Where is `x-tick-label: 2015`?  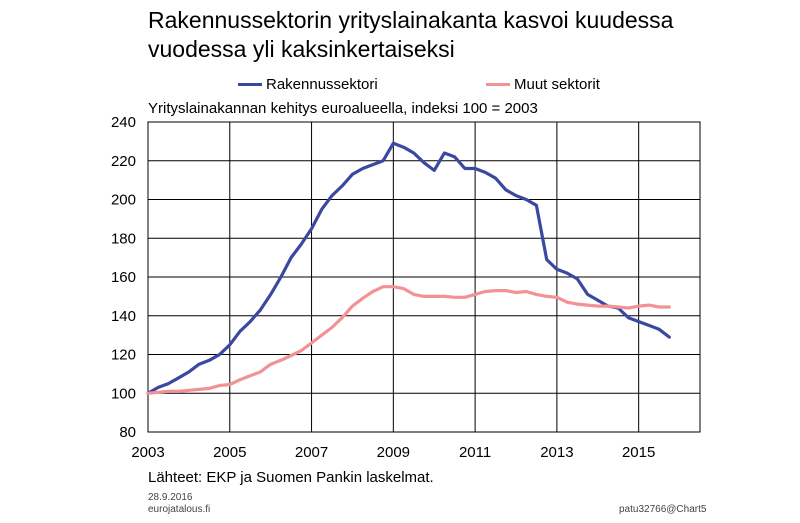
x-tick-label: 2015 is located at coordinates (638, 452).